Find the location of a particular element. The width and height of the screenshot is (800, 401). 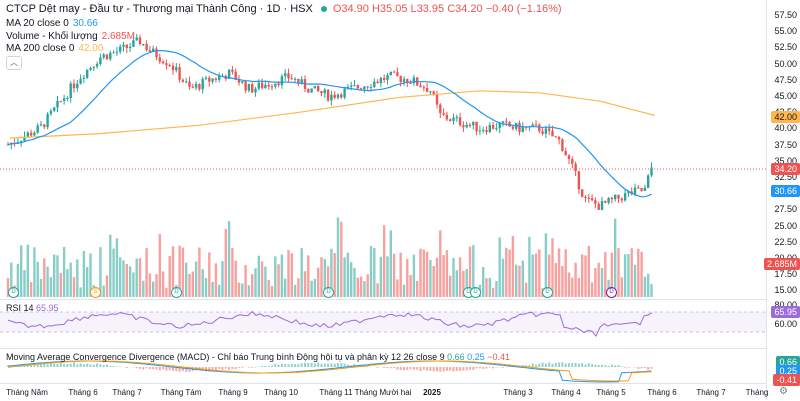

ma20-legend: MA 20 close 0 30.66 is located at coordinates (52, 23).